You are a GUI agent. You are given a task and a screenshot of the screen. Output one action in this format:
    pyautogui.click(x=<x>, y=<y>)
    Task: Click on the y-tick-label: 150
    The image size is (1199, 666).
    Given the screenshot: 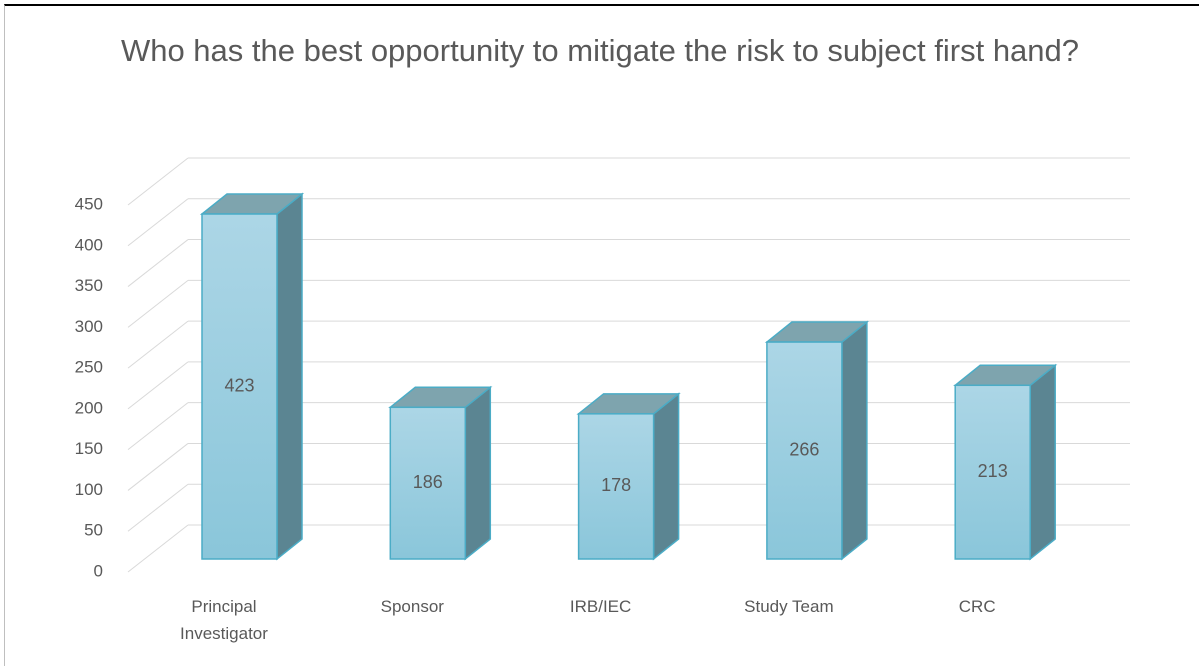 What is the action you would take?
    pyautogui.click(x=89, y=448)
    